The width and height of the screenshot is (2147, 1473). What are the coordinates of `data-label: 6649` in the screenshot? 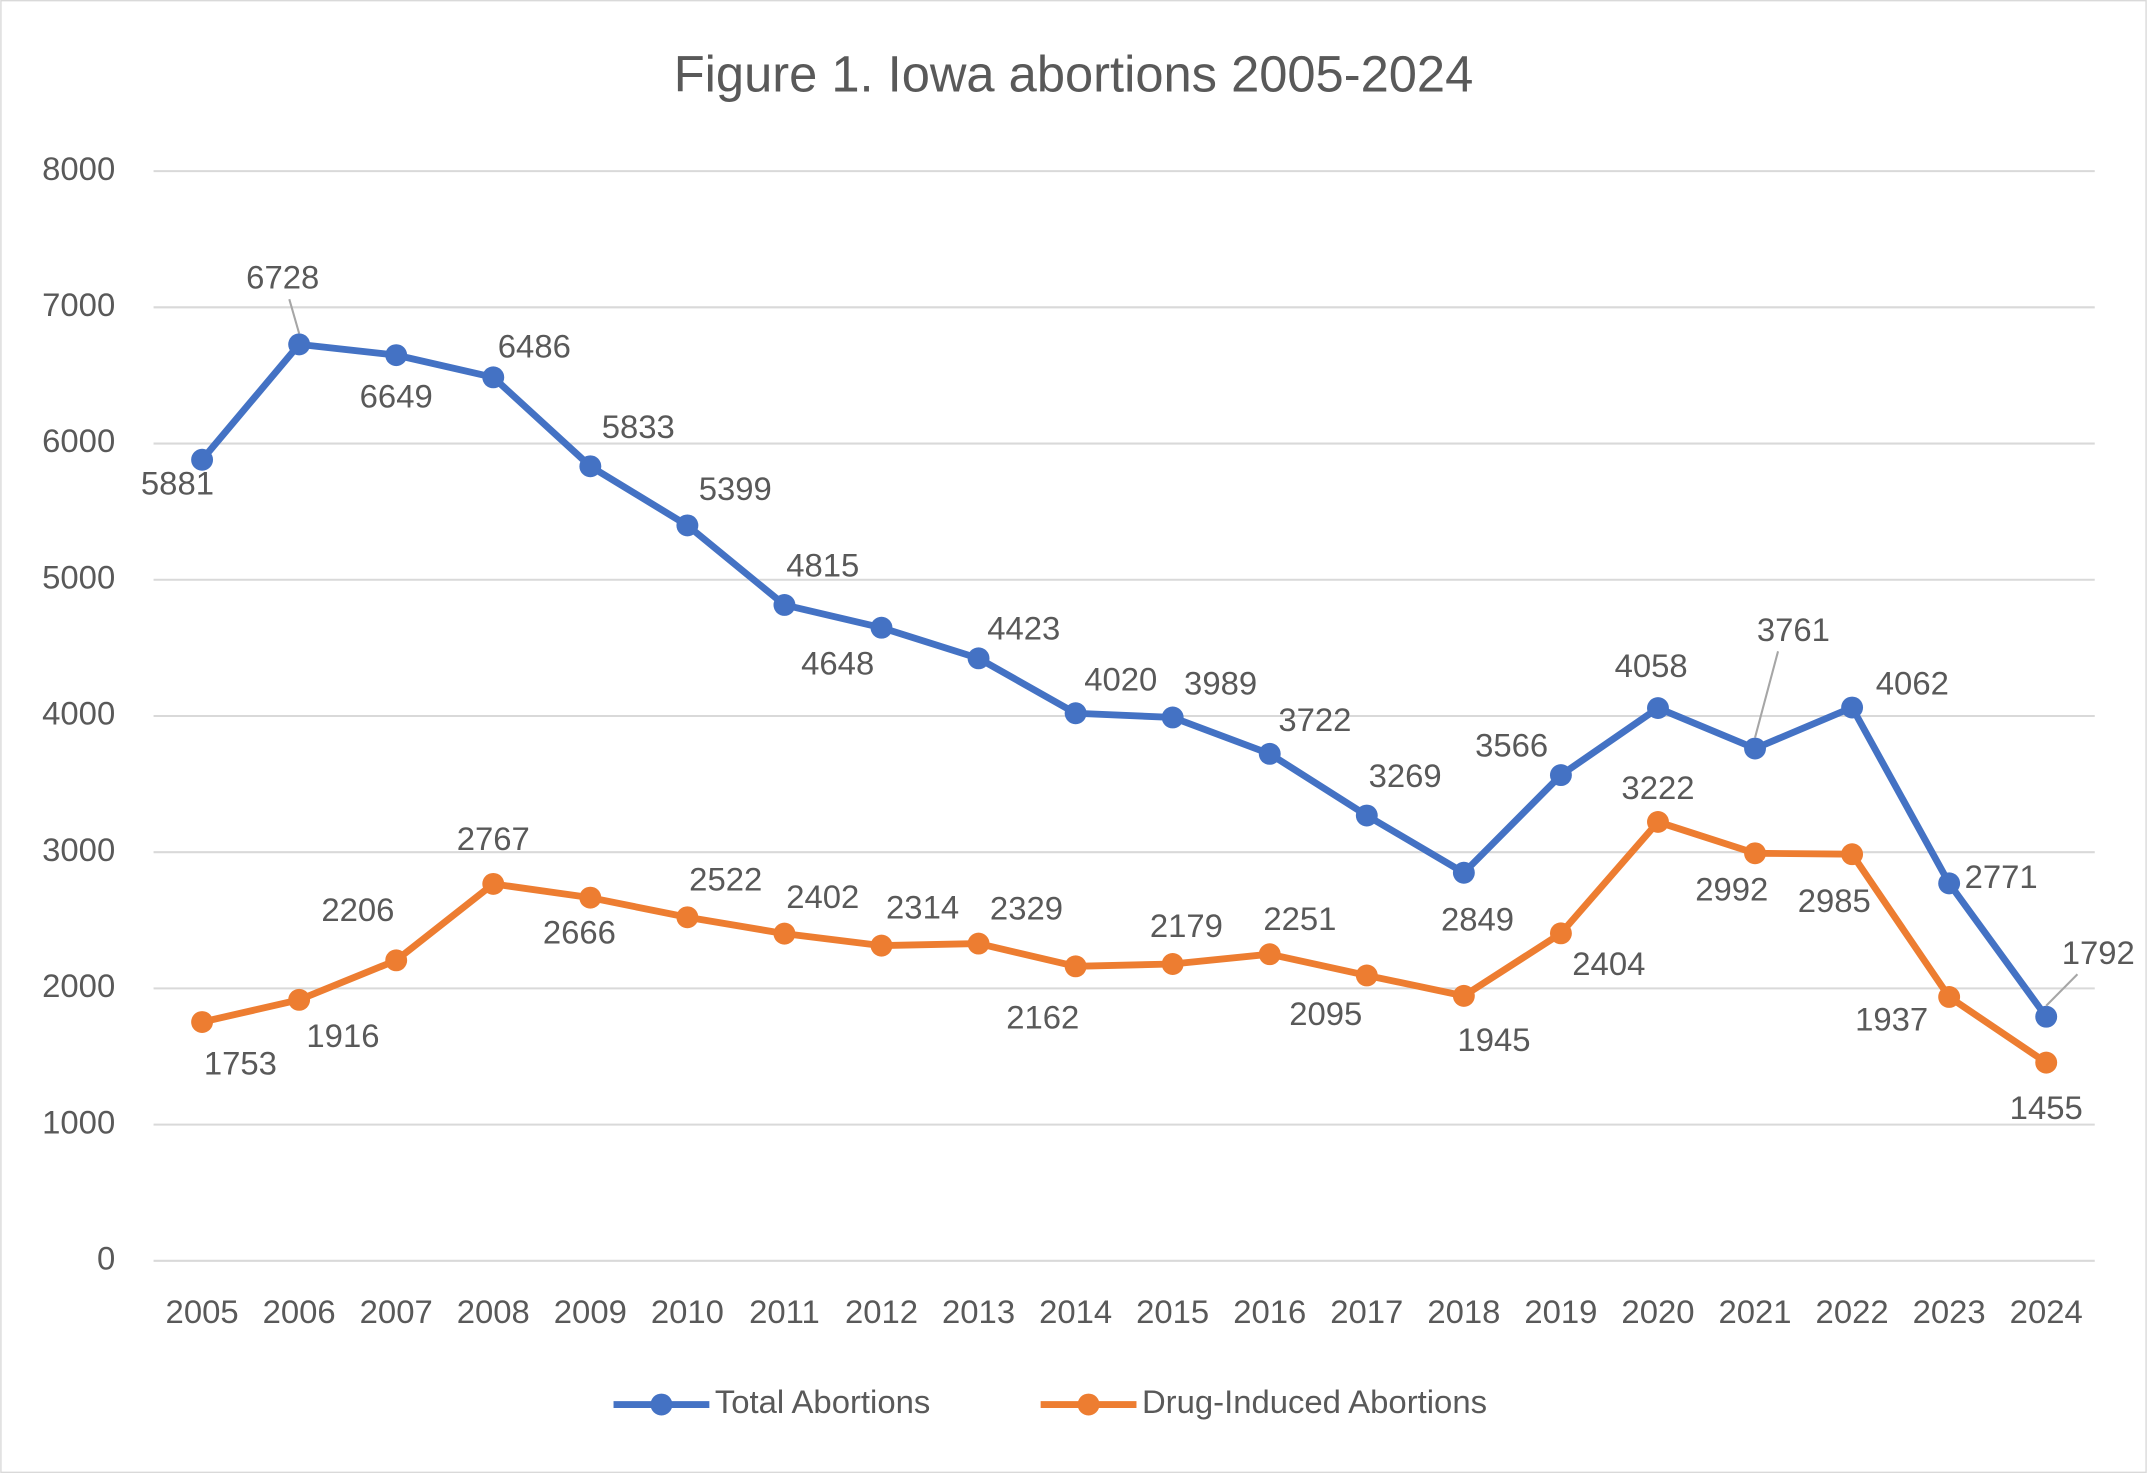 It's located at (396, 396).